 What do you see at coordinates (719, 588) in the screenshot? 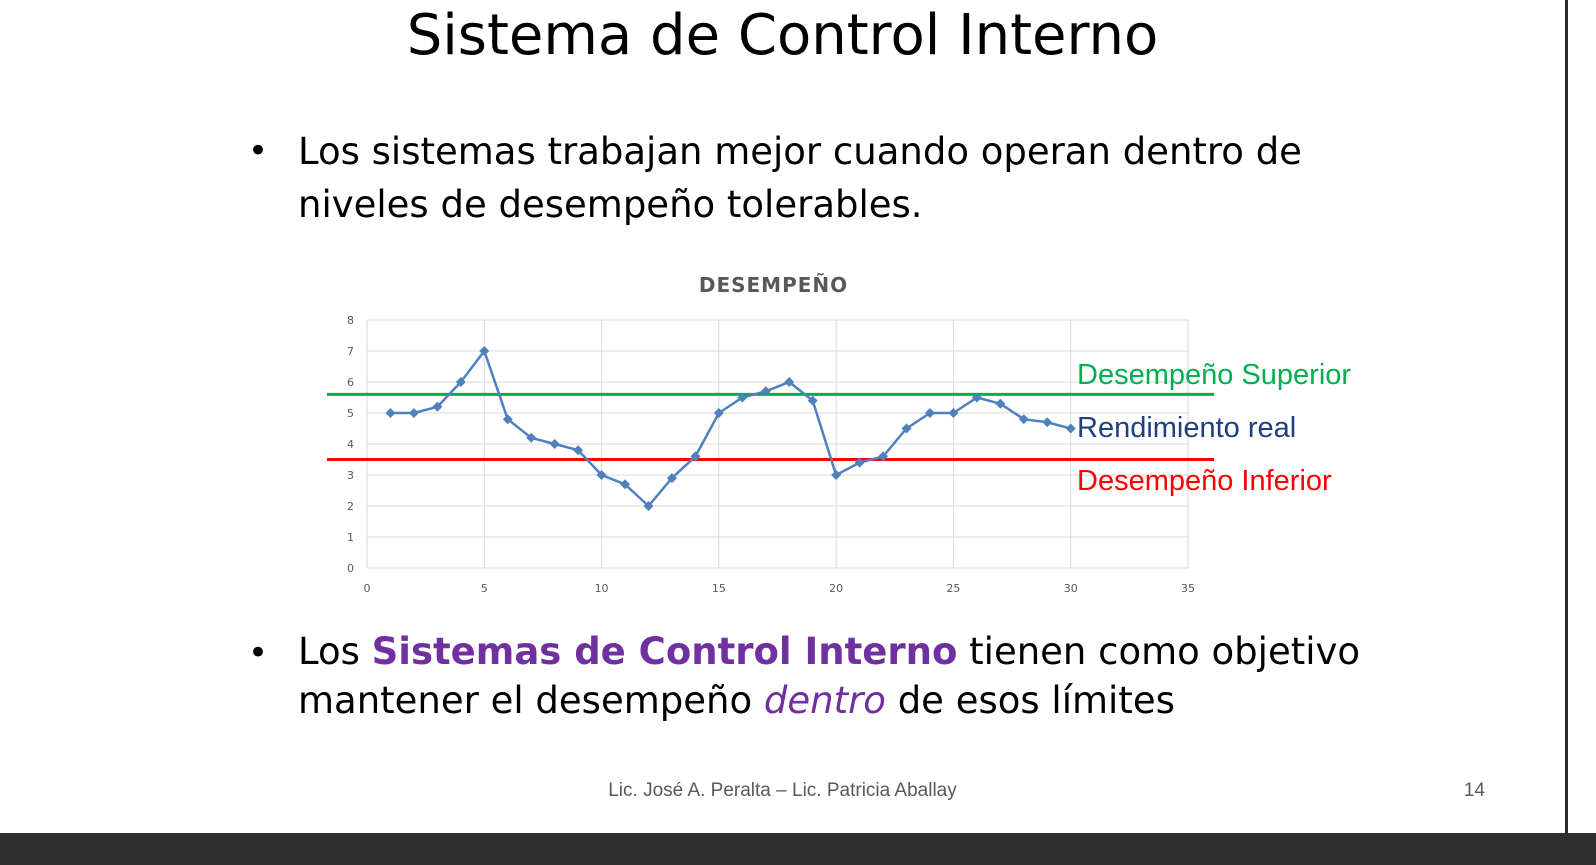
I see `x-tick-label: 15` at bounding box center [719, 588].